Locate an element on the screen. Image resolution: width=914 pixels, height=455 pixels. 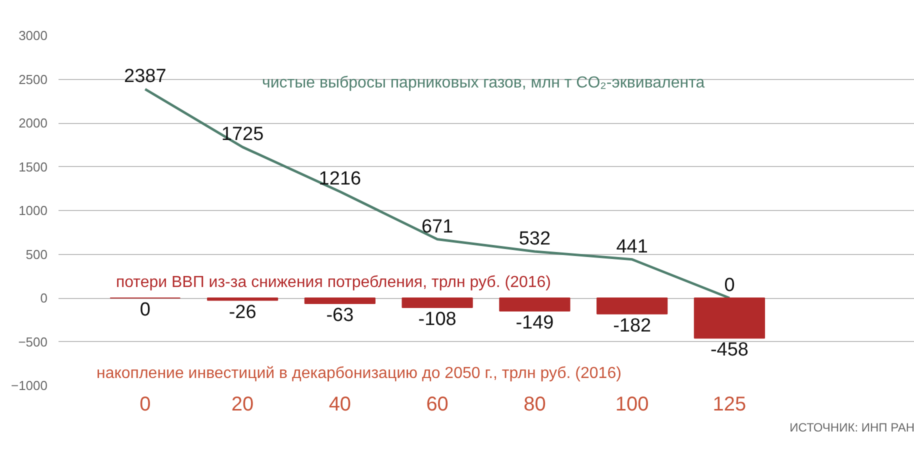
y-tick-label: −1000 is located at coordinates (29, 385).